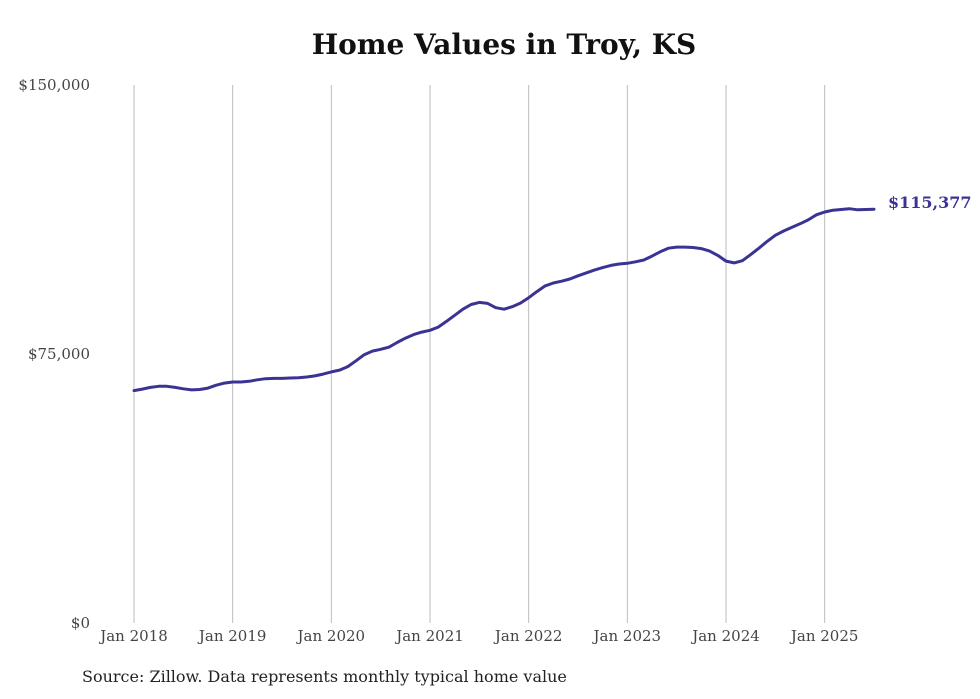  Describe the element at coordinates (627, 636) in the screenshot. I see `x-tick-label: Jan 2023` at that location.